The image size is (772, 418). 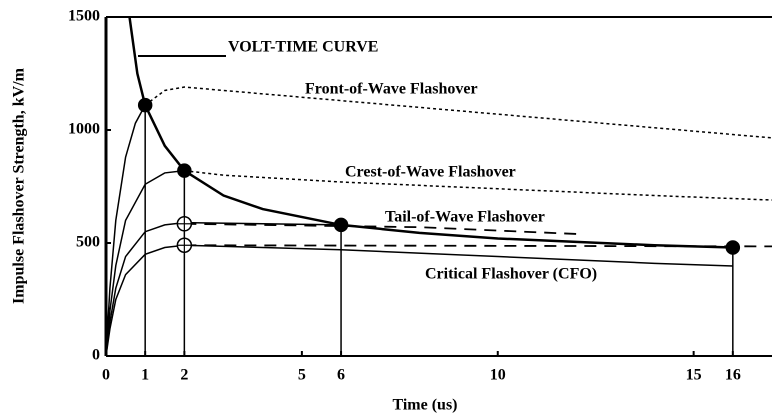 What do you see at coordinates (733, 375) in the screenshot?
I see `x-tick-label: 16` at bounding box center [733, 375].